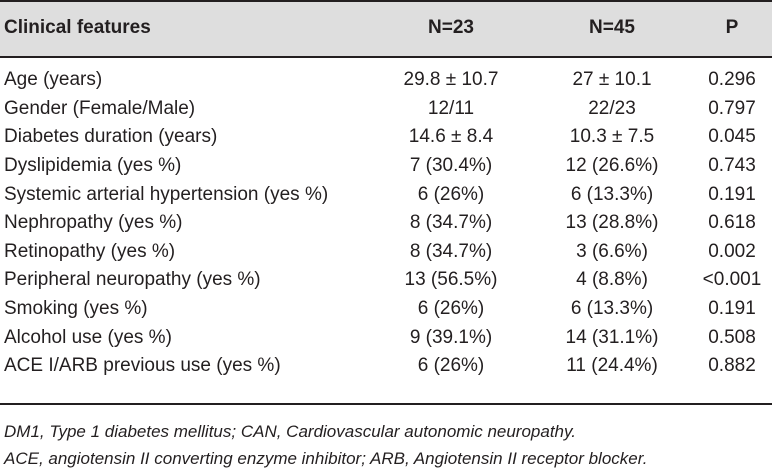 This screenshot has height=472, width=772. What do you see at coordinates (100, 108) in the screenshot?
I see `feature-cell: Gender (Female/Male)` at bounding box center [100, 108].